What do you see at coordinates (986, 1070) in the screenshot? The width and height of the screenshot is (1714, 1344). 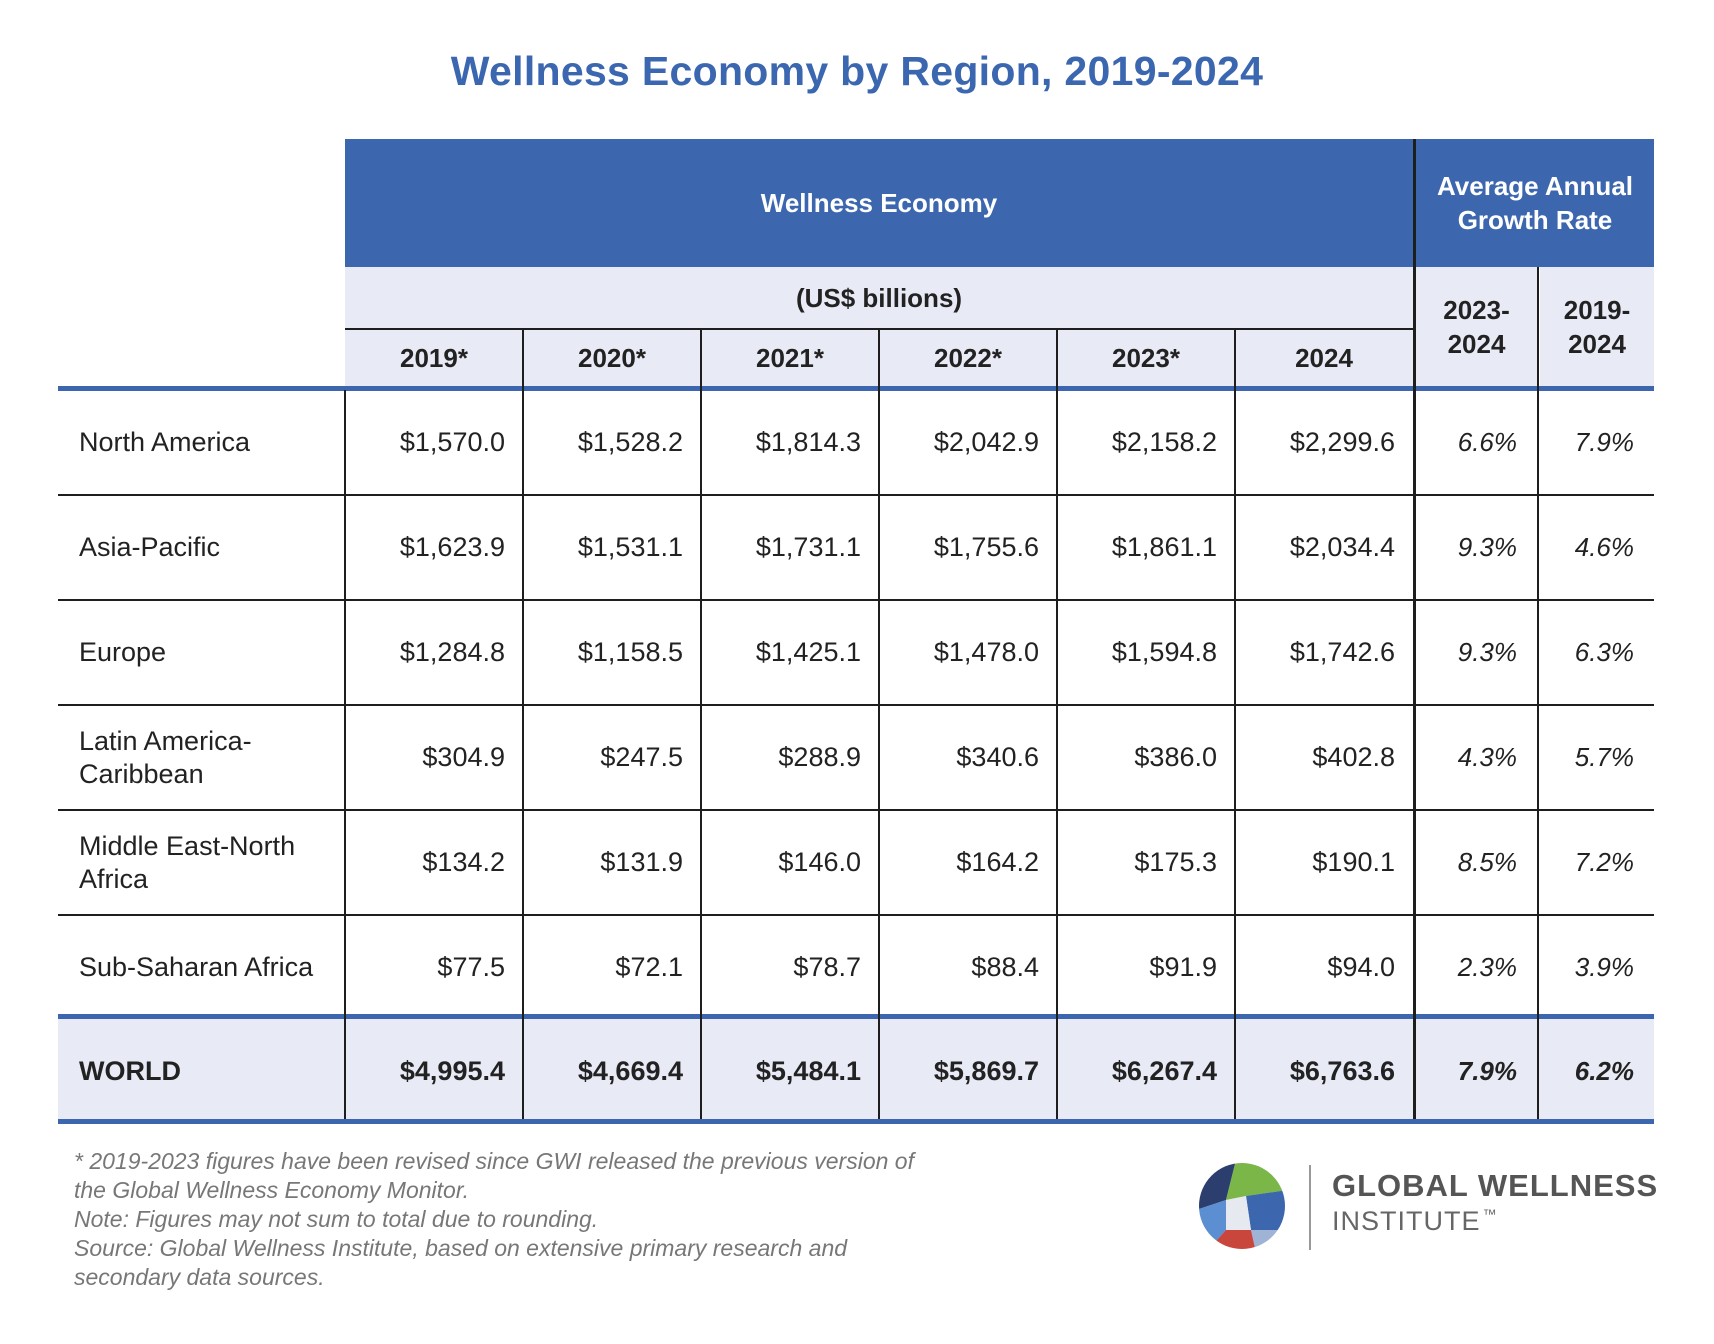 I see `table-cell: $5,869.7` at bounding box center [986, 1070].